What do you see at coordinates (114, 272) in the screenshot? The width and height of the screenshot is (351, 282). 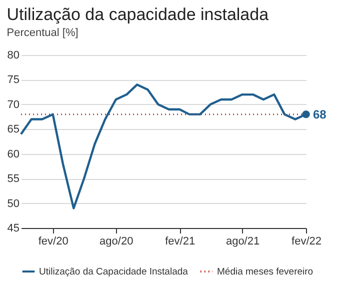 I see `legend-label: Utilização da Capacidade Instalada` at bounding box center [114, 272].